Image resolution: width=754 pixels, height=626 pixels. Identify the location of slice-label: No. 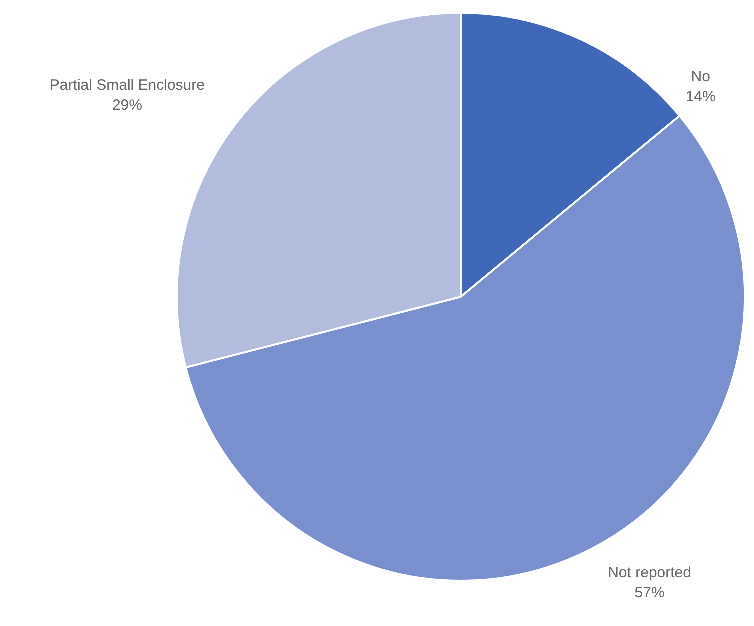
(700, 77).